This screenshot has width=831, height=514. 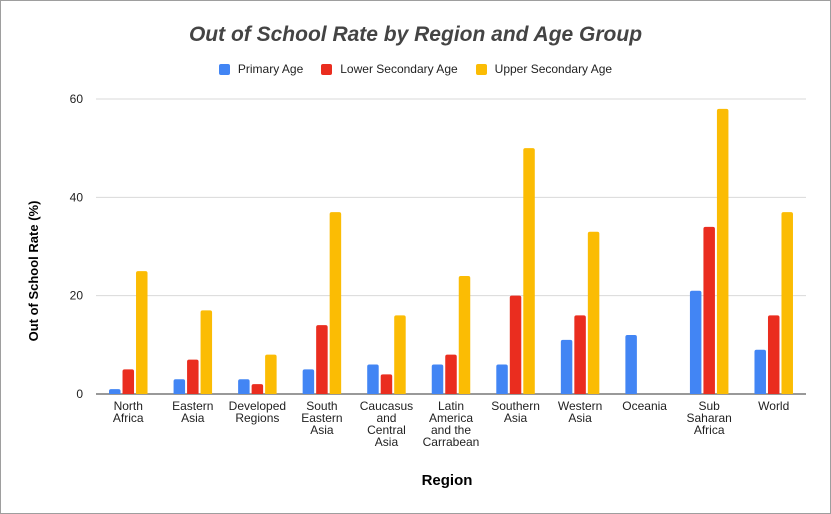 I want to click on y-tick-label: 40, so click(x=77, y=197).